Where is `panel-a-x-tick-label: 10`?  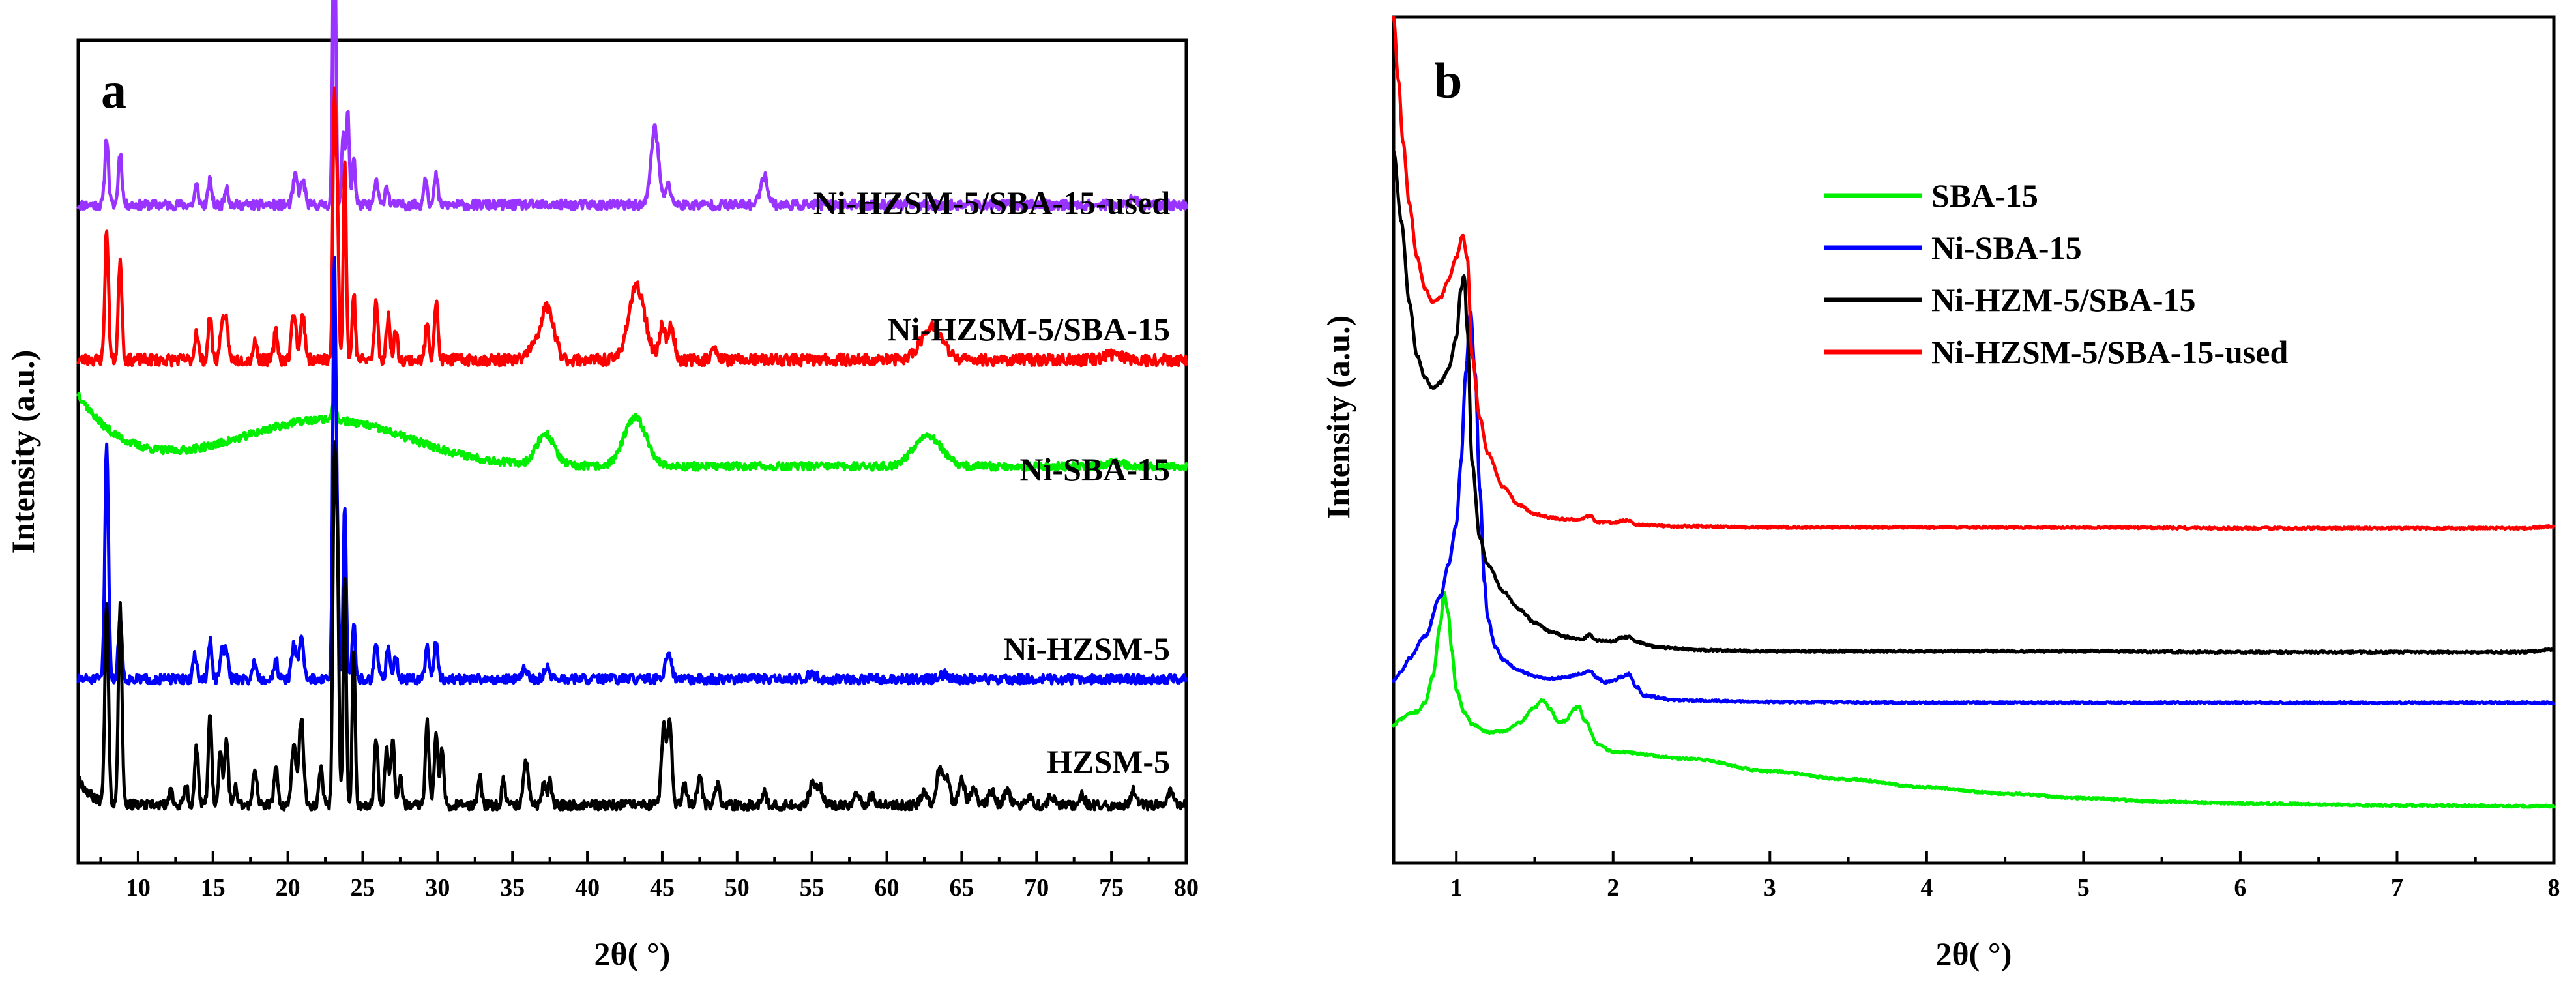 panel-a-x-tick-label: 10 is located at coordinates (138, 888).